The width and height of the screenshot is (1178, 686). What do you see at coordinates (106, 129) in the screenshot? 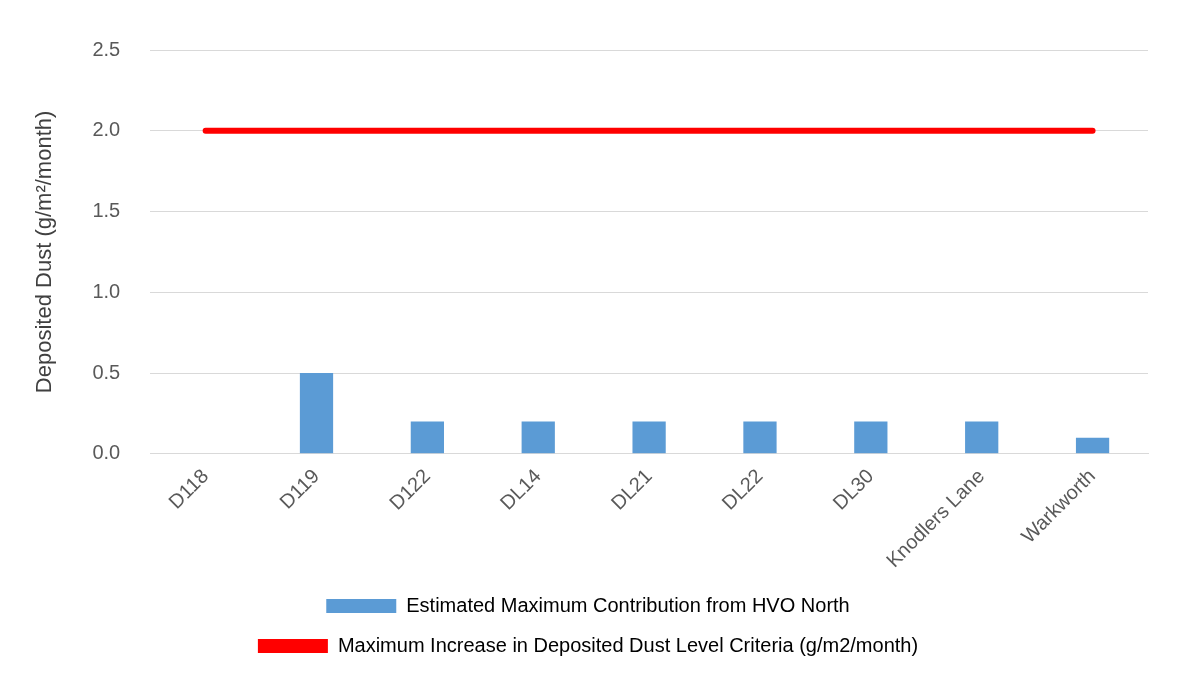
I see `y-tick-label: 2.0` at bounding box center [106, 129].